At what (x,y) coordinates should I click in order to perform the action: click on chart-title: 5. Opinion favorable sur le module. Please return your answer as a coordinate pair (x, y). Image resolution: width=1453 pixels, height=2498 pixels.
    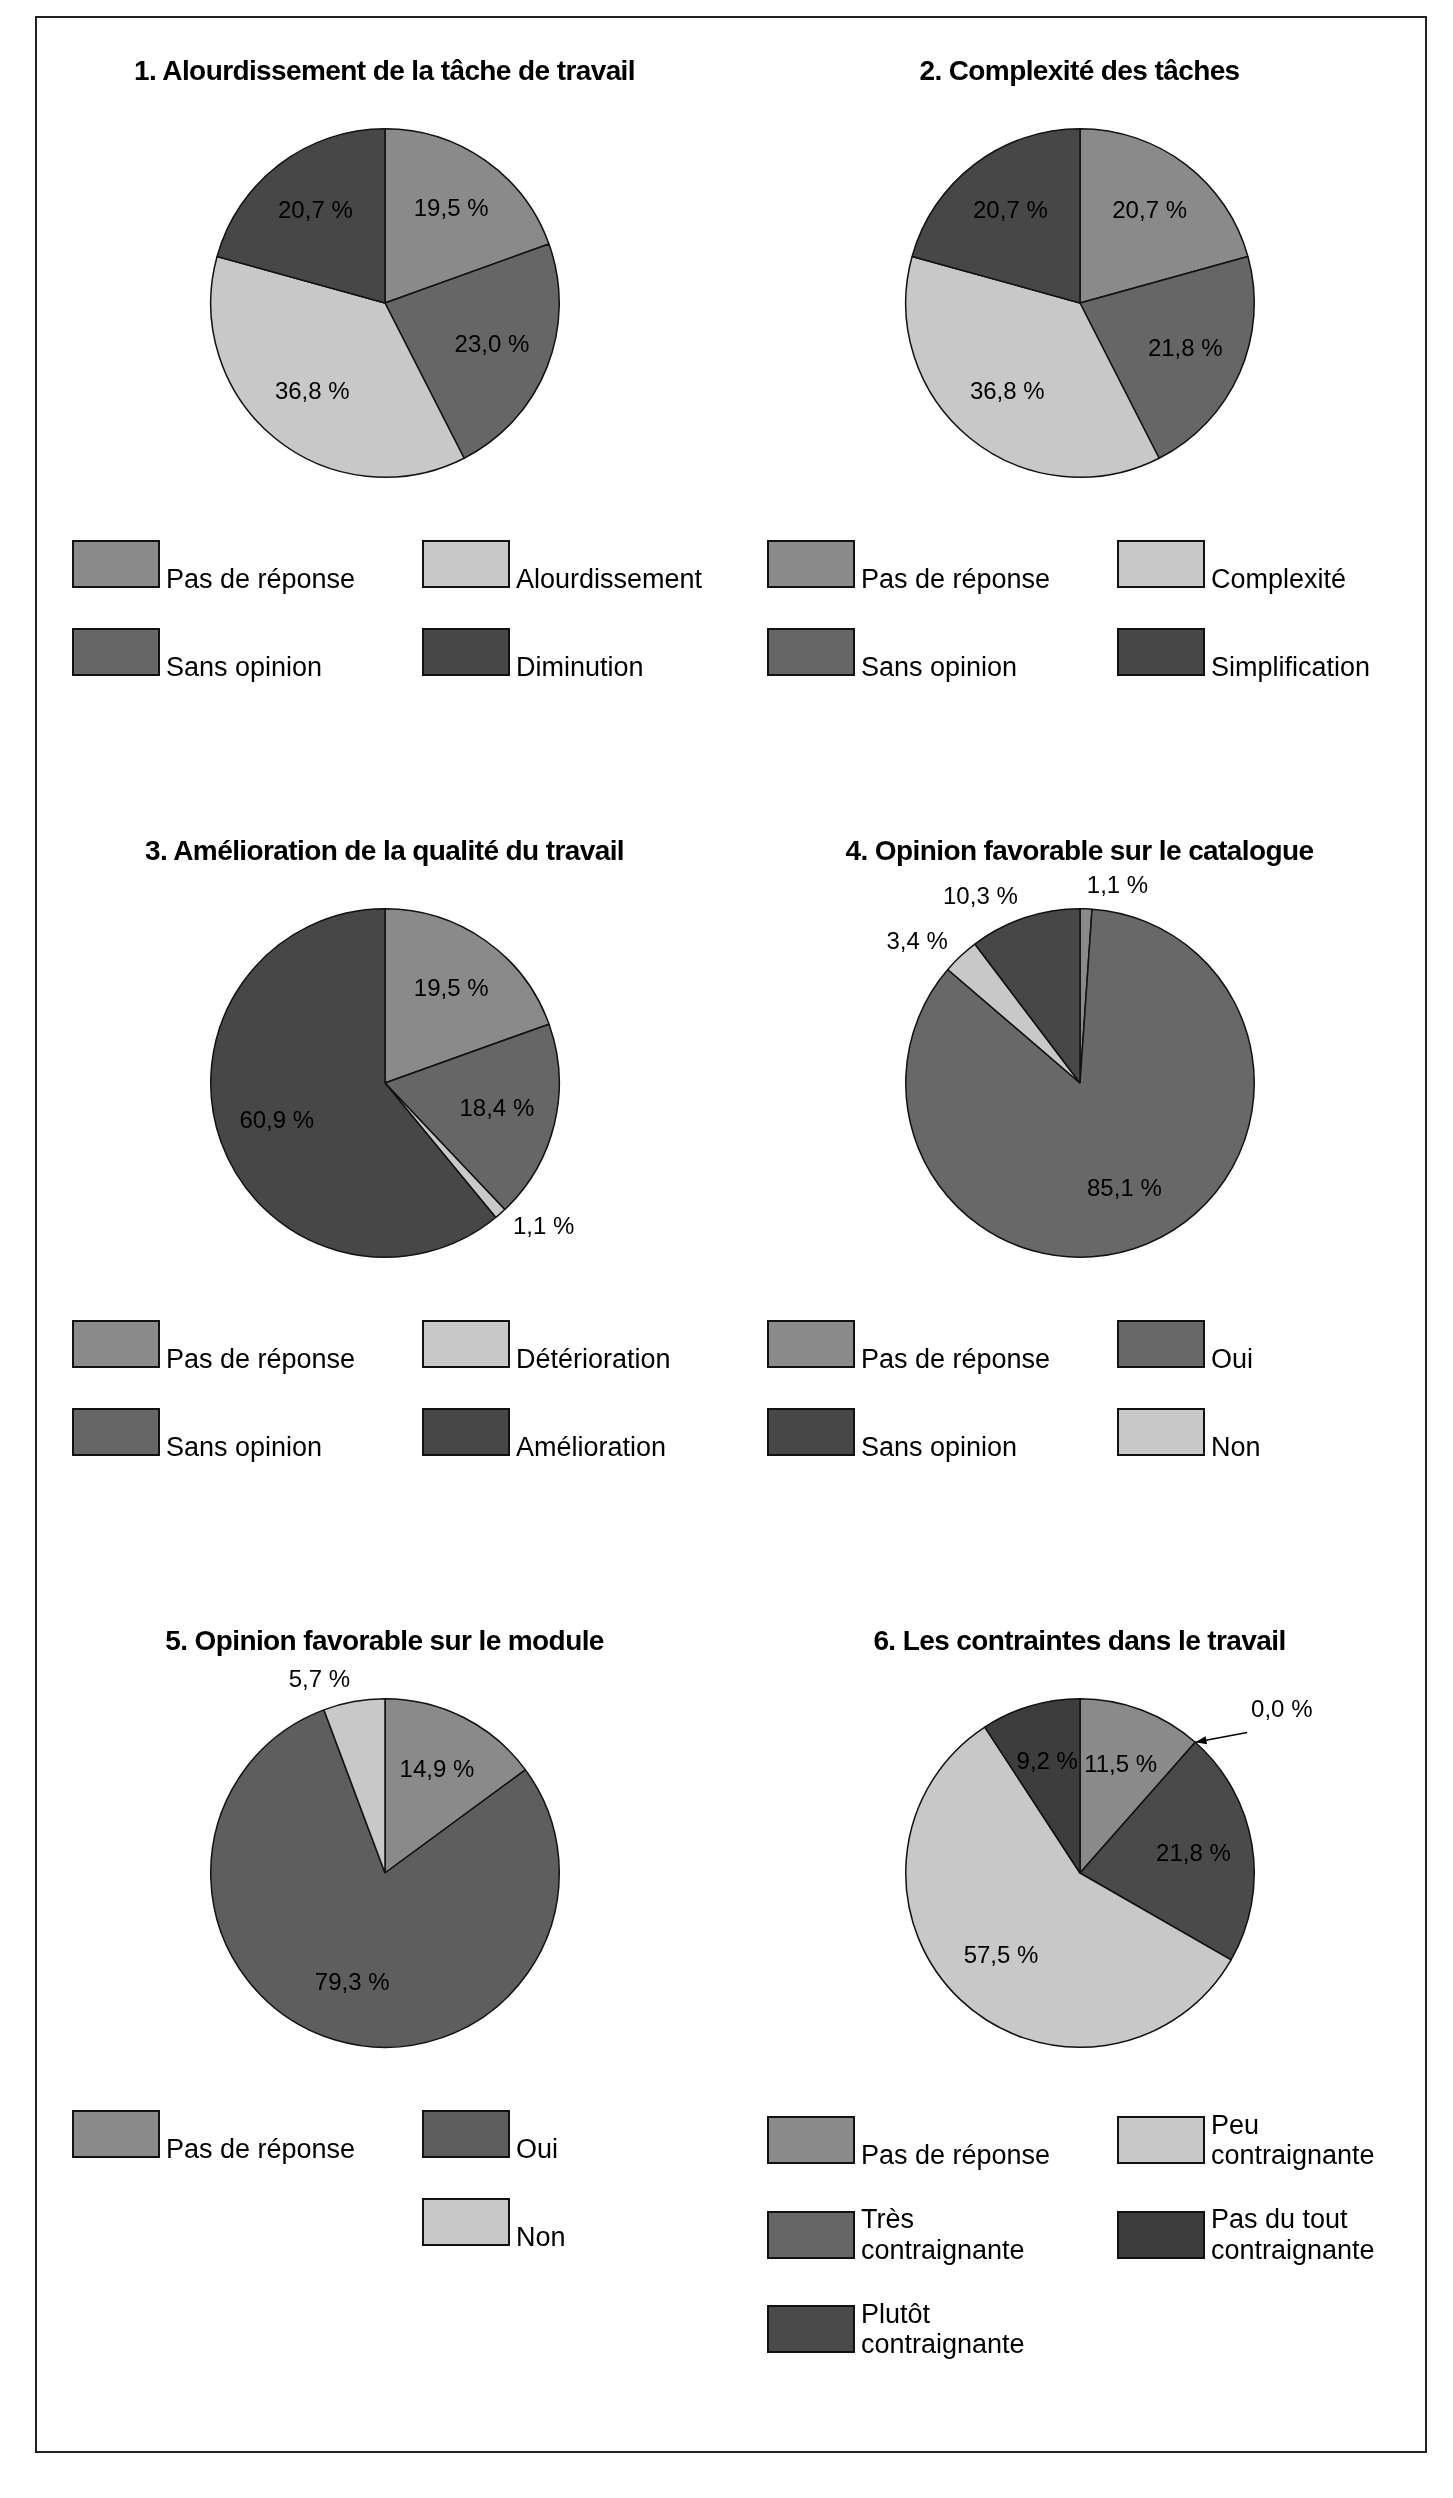
    Looking at the image, I should click on (384, 1641).